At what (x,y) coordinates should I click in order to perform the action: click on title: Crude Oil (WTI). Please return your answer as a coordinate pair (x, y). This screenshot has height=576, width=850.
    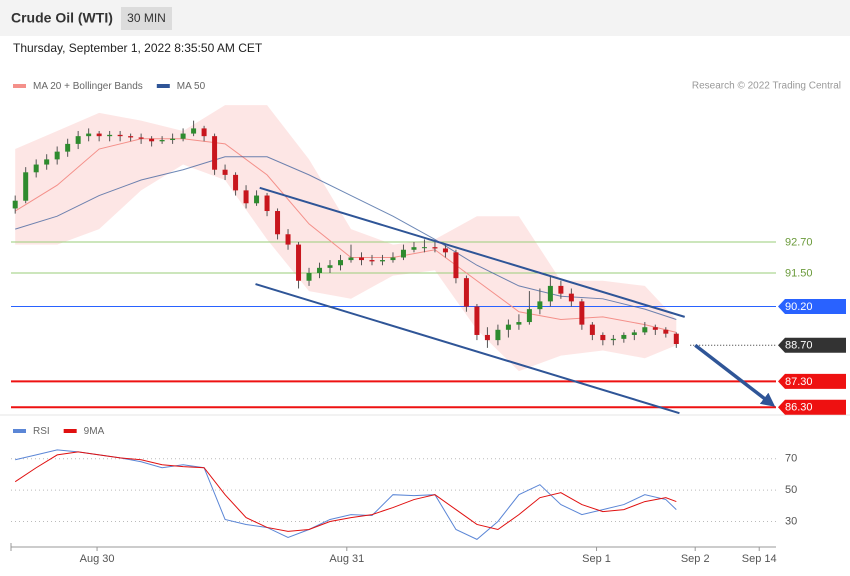
    Looking at the image, I should click on (62, 18).